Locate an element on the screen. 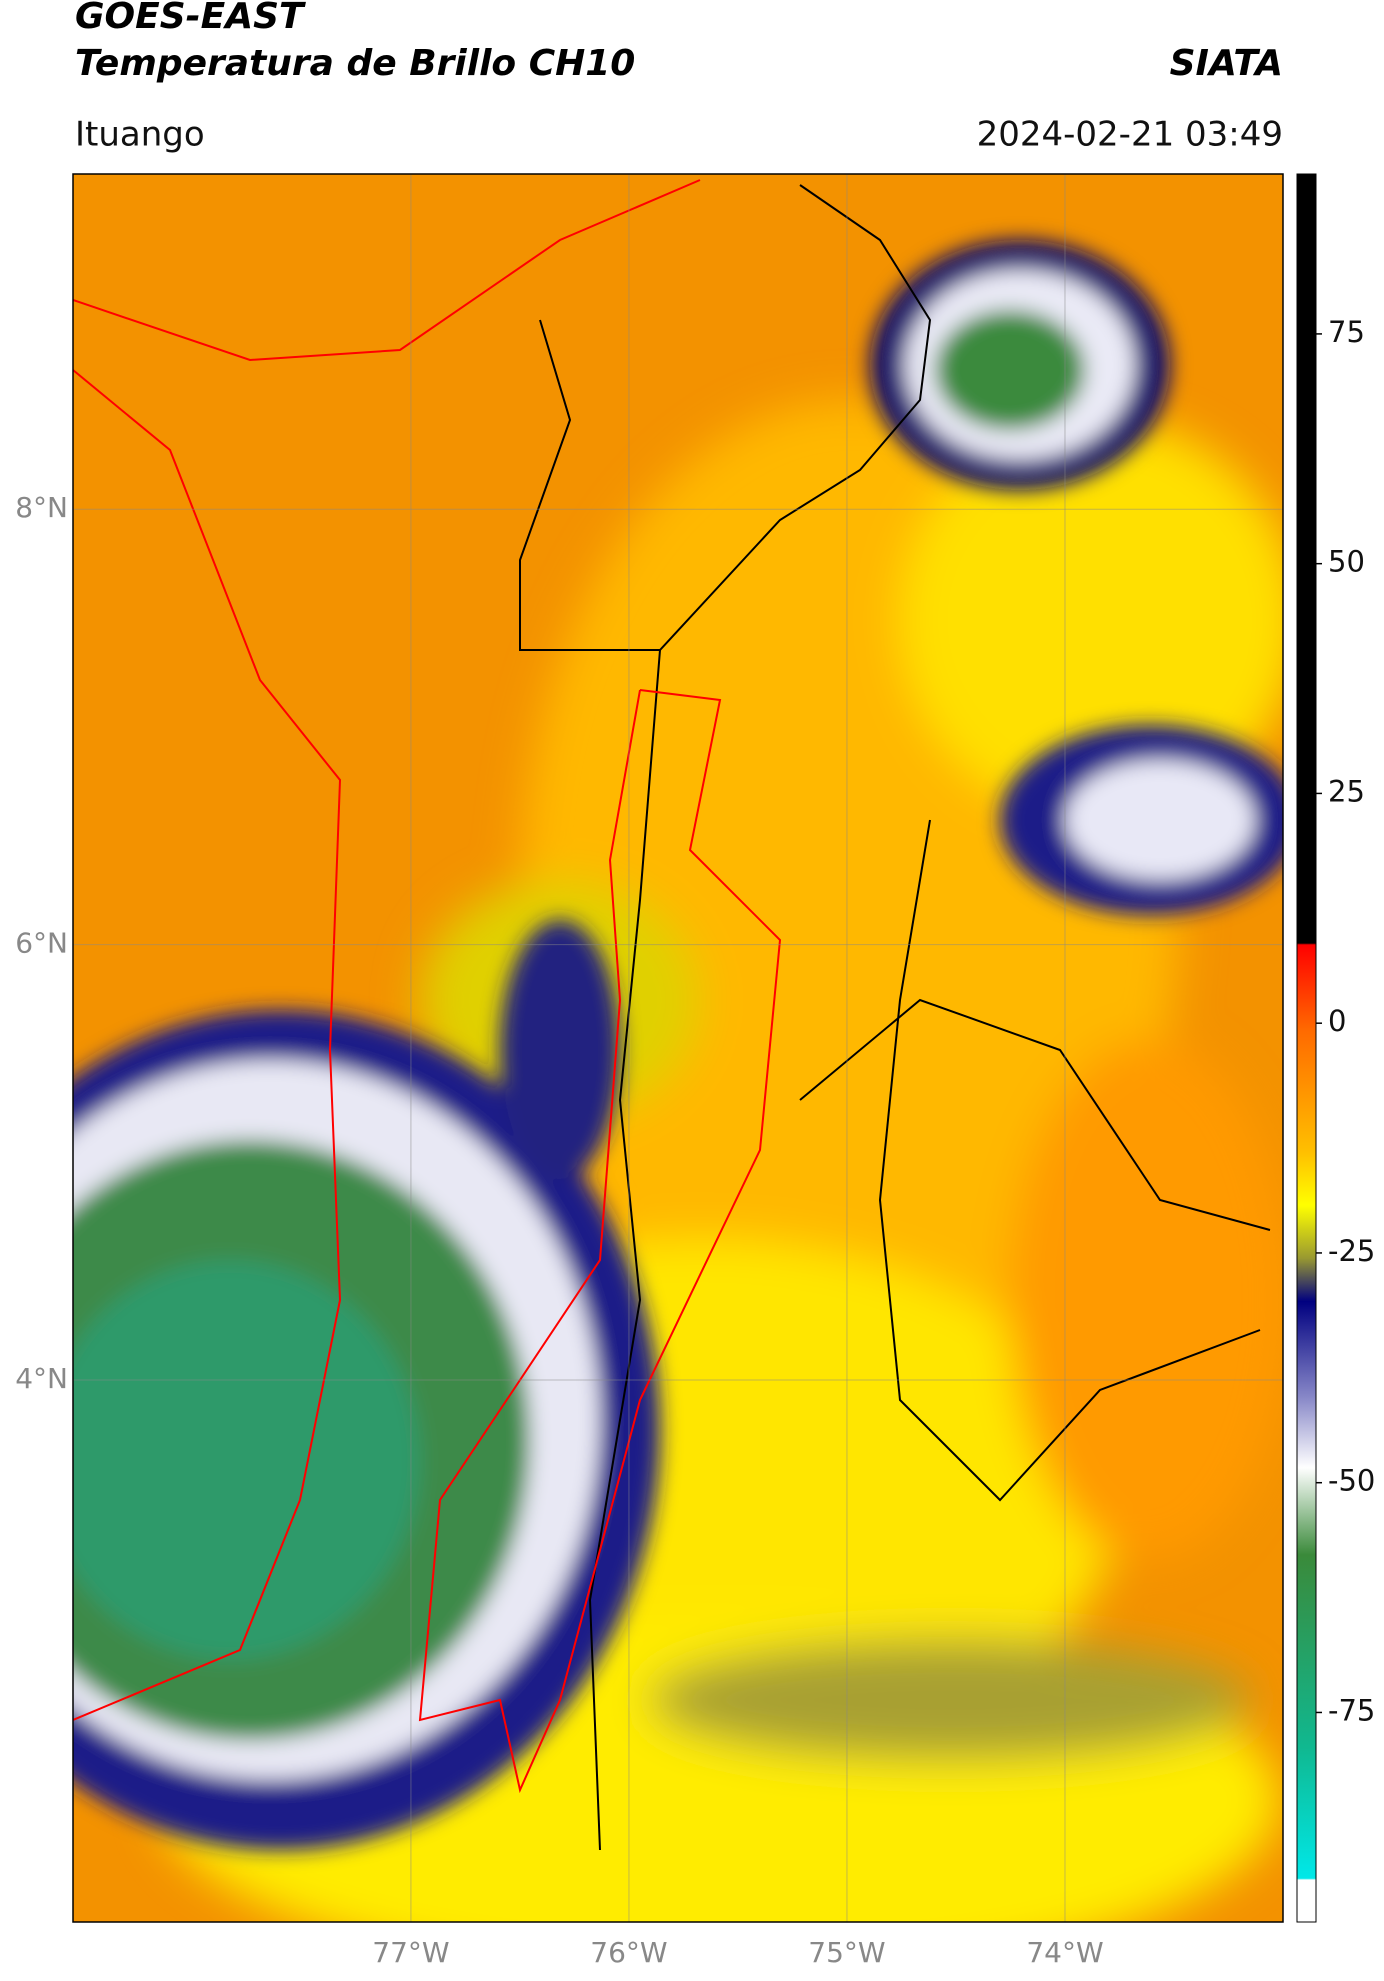  source: SIATA is located at coordinates (1226, 63).